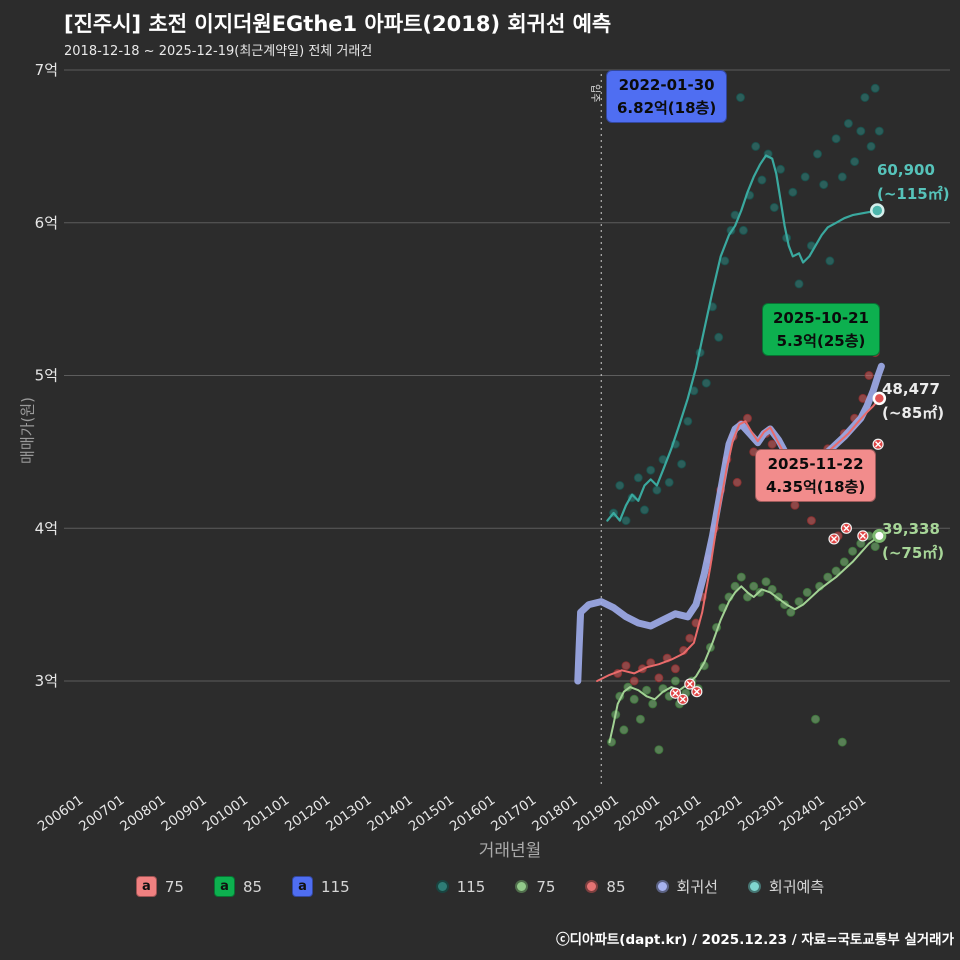  Describe the element at coordinates (472, 813) in the screenshot. I see `x-tick-label: 201601` at that location.